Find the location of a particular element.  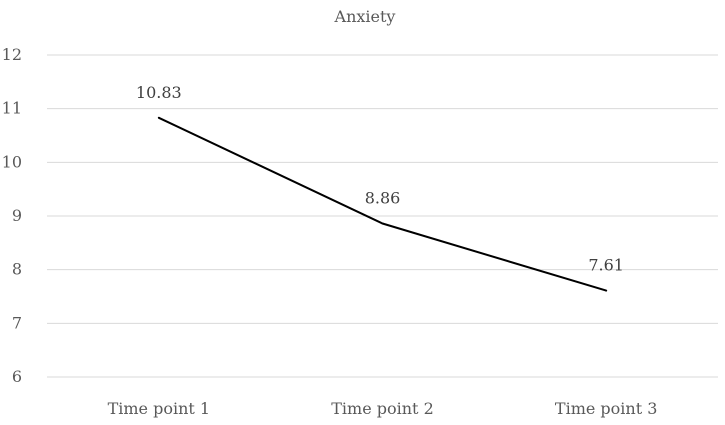

data-label: 7.61 is located at coordinates (606, 265).